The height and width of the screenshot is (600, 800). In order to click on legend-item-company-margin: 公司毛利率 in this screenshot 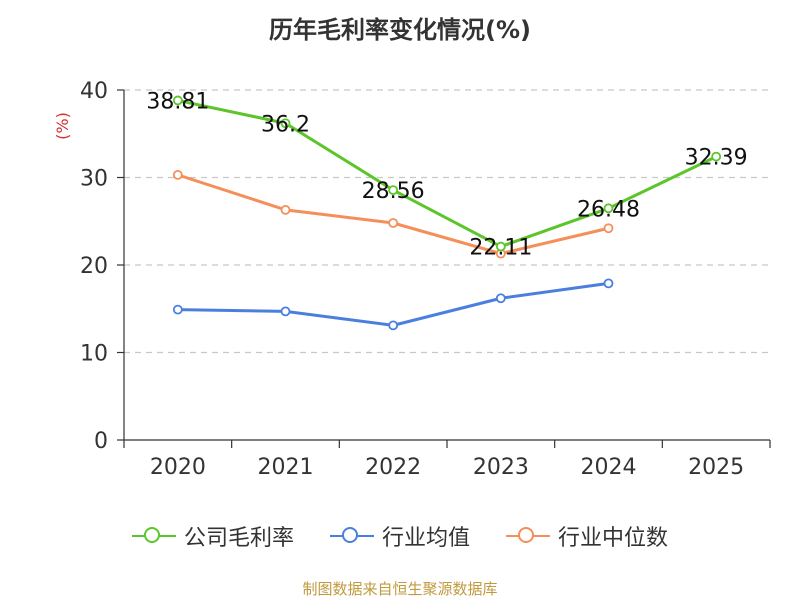, I will do `click(212, 536)`.